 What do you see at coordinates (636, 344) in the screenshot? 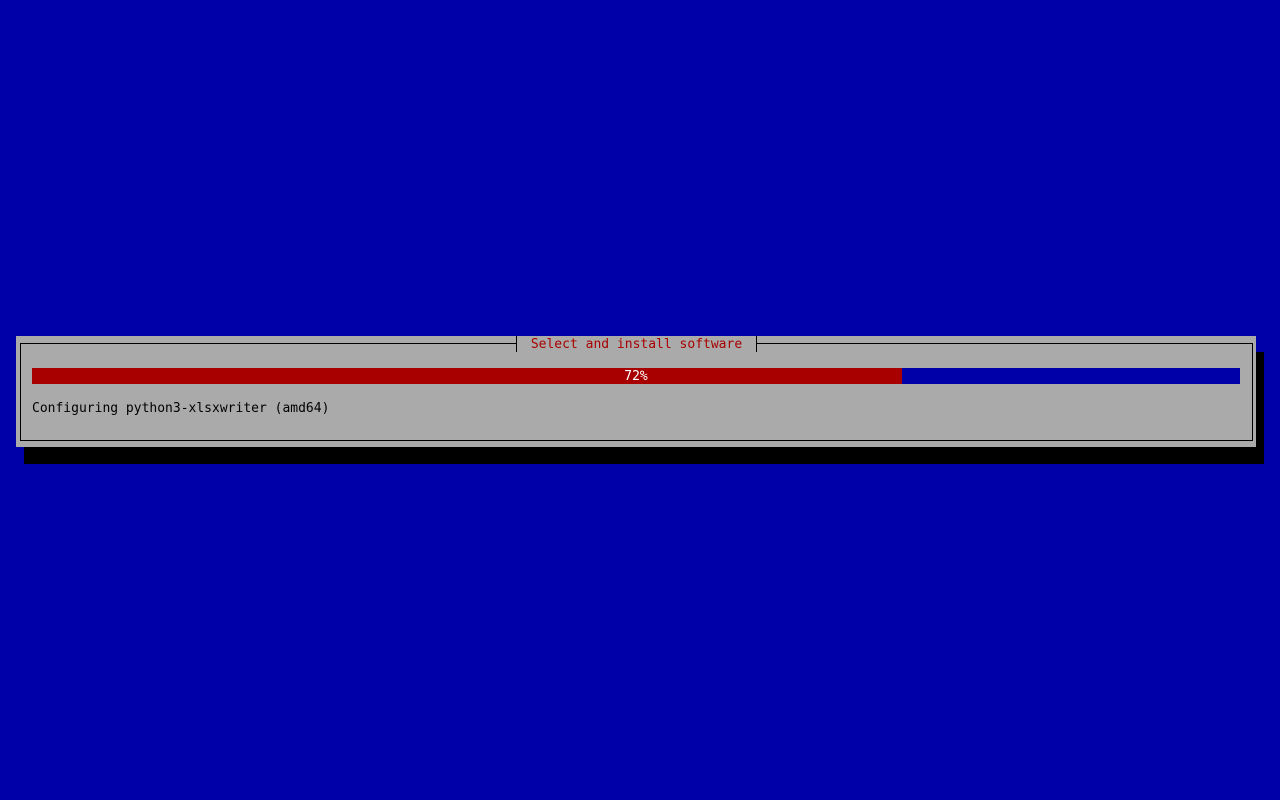
I see `dialog-title: Select and install software` at bounding box center [636, 344].